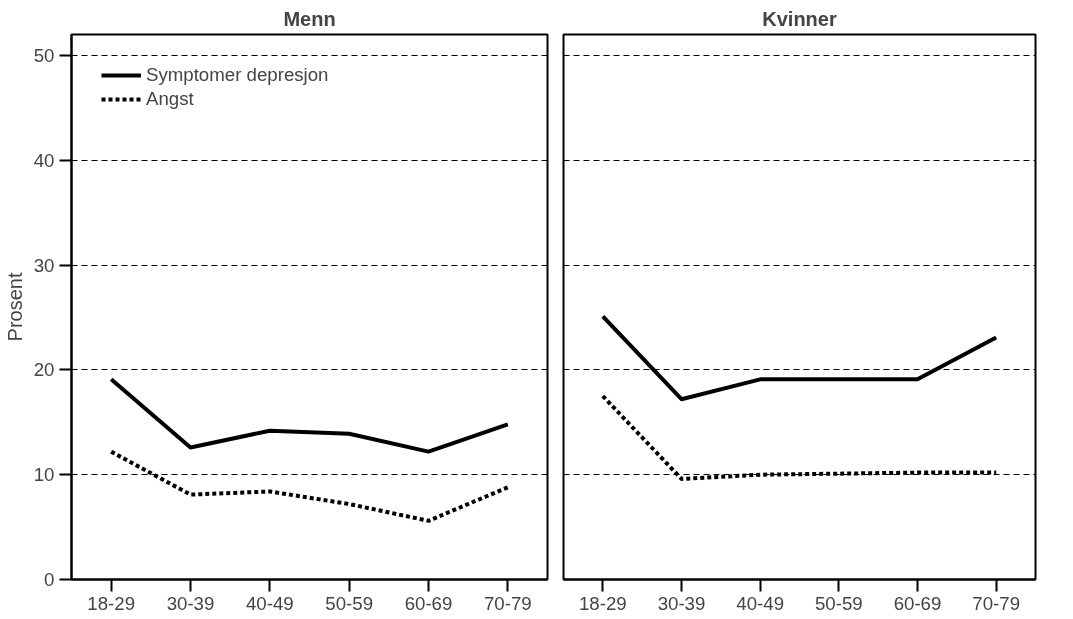  Describe the element at coordinates (44, 265) in the screenshot. I see `y-tick-label: 30` at that location.